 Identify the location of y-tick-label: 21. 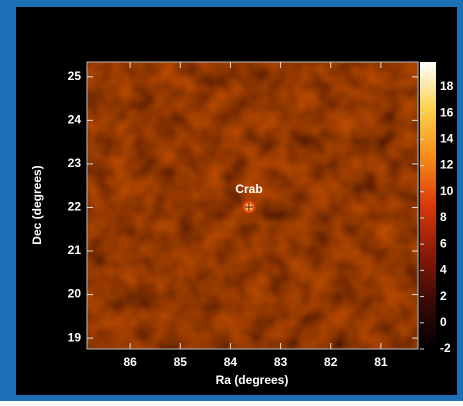
(75, 250).